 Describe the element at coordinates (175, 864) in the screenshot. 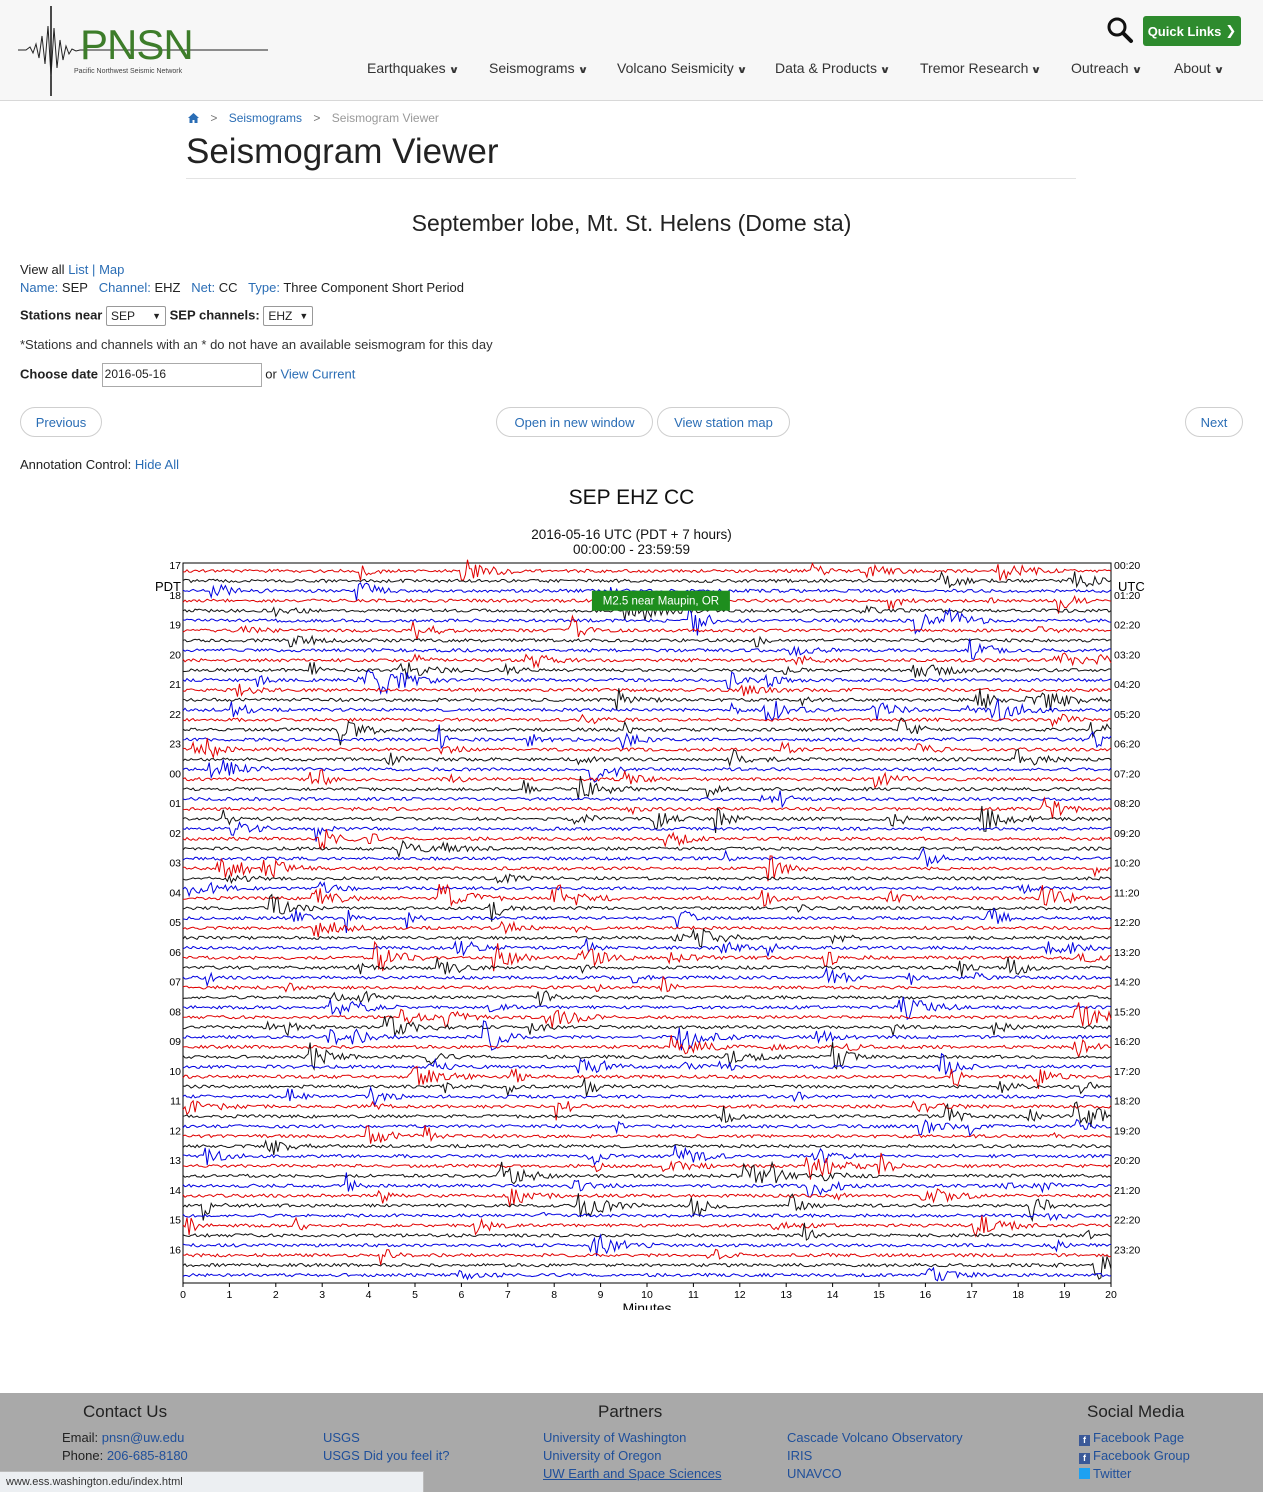

I see `pdt-hour-label: 03` at that location.